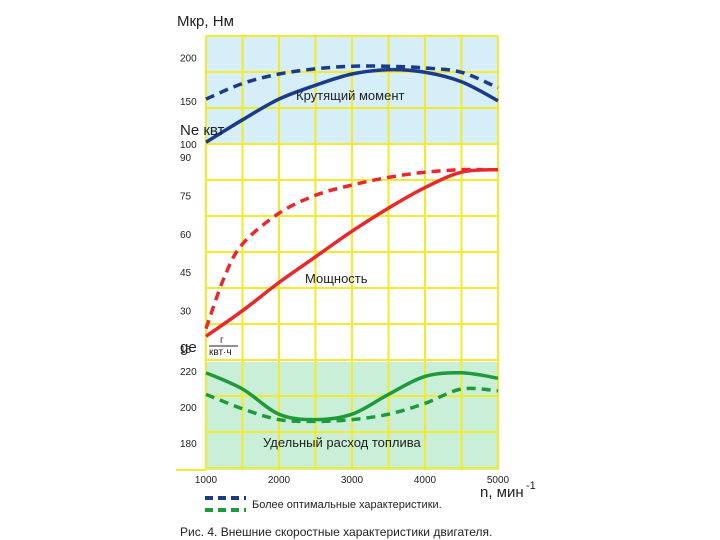  What do you see at coordinates (188, 102) in the screenshot?
I see `torque-y-tick-label: 150` at bounding box center [188, 102].